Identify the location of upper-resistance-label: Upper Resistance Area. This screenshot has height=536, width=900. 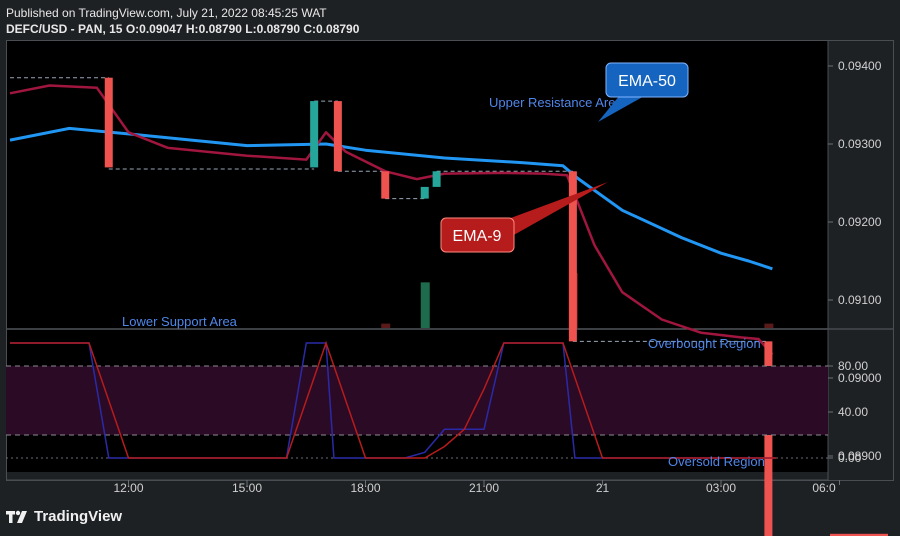
(556, 102).